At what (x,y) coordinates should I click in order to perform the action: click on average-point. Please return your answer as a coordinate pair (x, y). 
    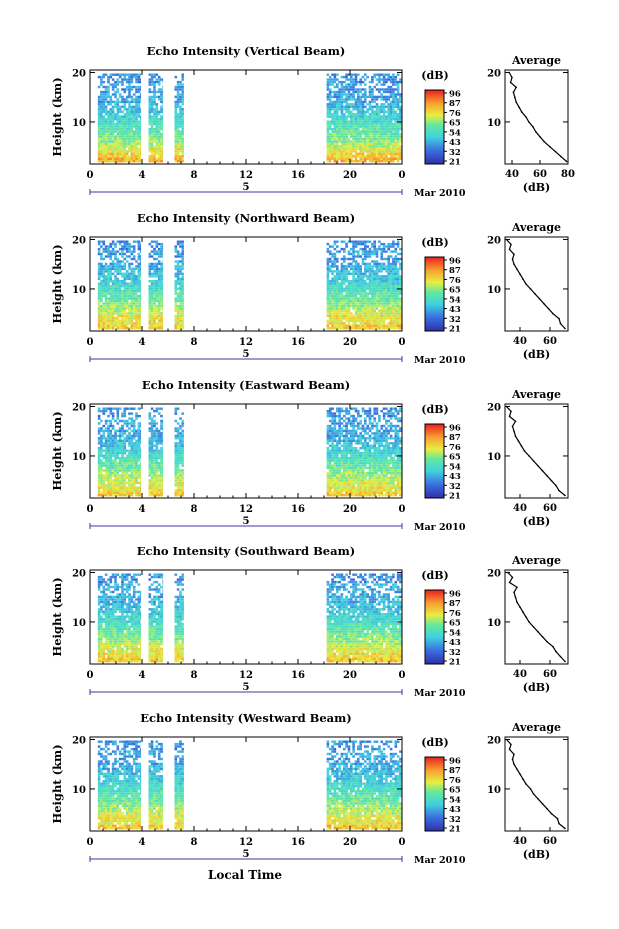
    Looking at the image, I should click on (509, 72).